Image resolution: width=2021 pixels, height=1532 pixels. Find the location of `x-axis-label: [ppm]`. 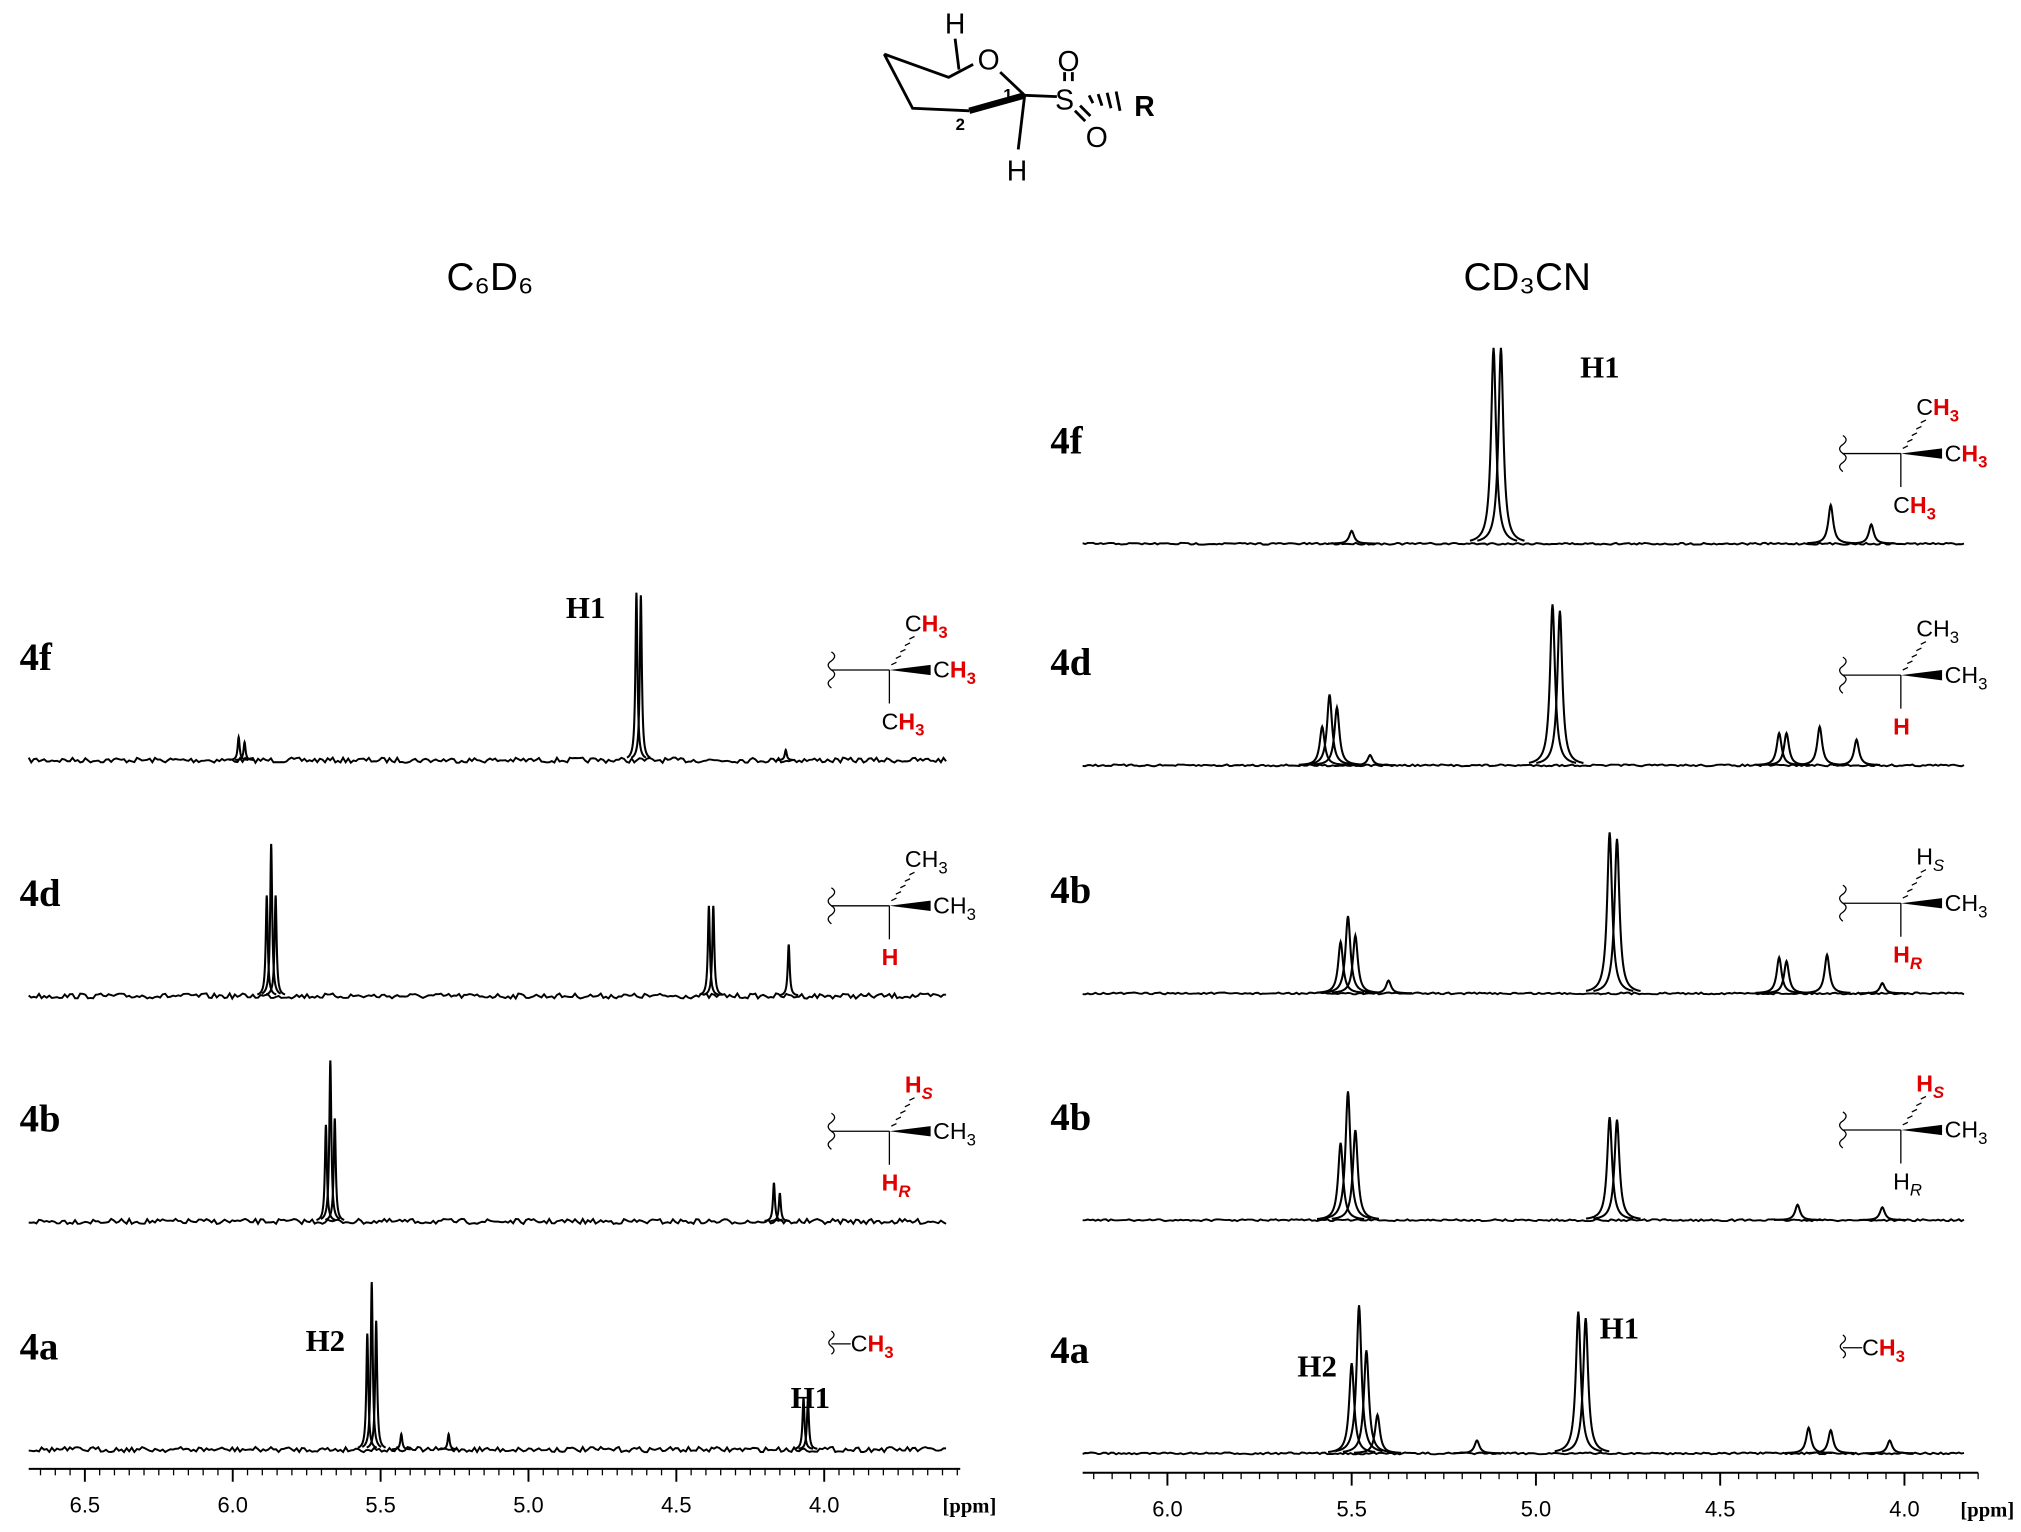

x-axis-label: [ppm] is located at coordinates (969, 1507).